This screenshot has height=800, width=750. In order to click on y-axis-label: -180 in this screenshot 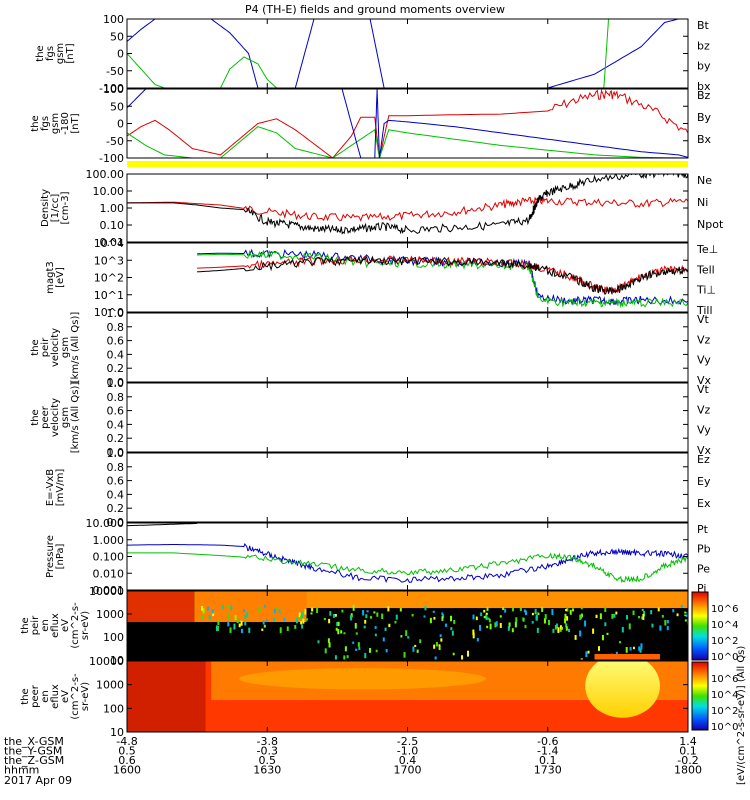, I will do `click(65, 123)`.